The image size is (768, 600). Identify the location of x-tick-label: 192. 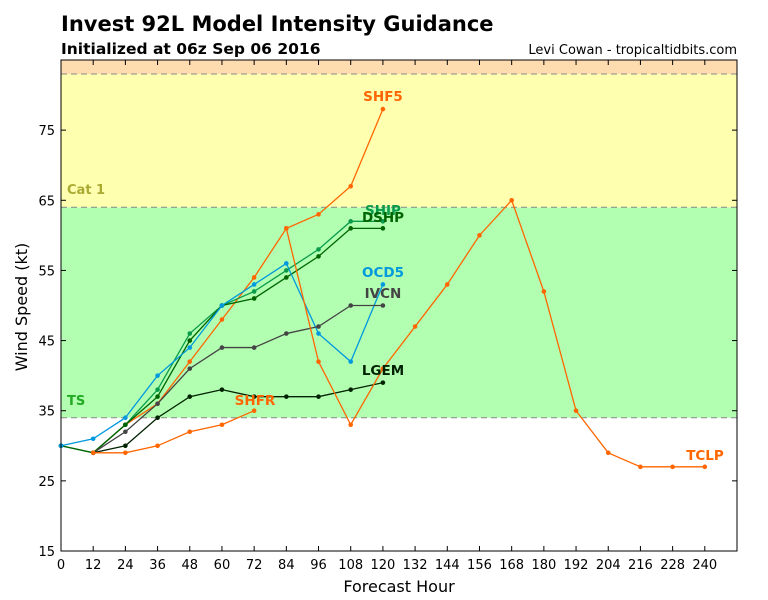
(576, 565).